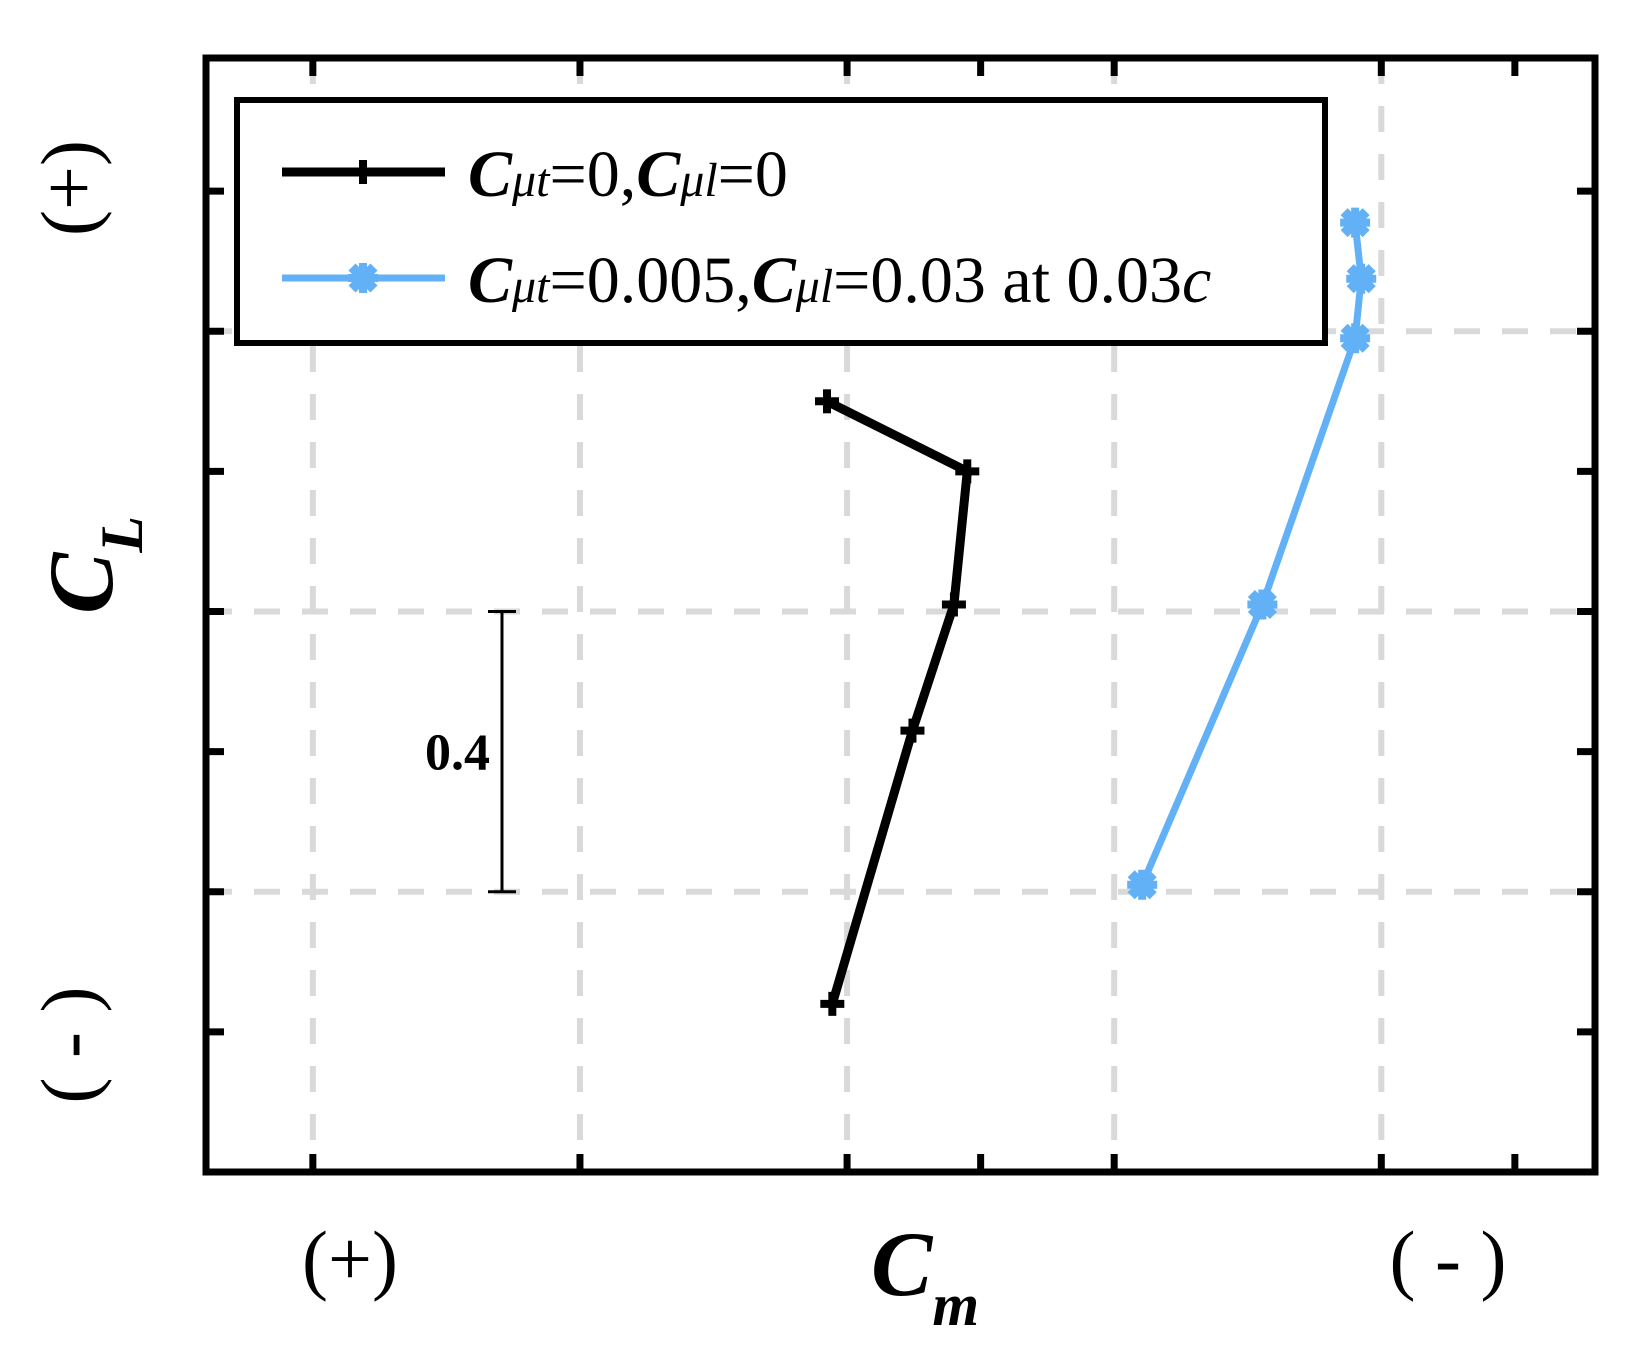  What do you see at coordinates (68, 188) in the screenshot?
I see `y-axis-top-label: (+)` at bounding box center [68, 188].